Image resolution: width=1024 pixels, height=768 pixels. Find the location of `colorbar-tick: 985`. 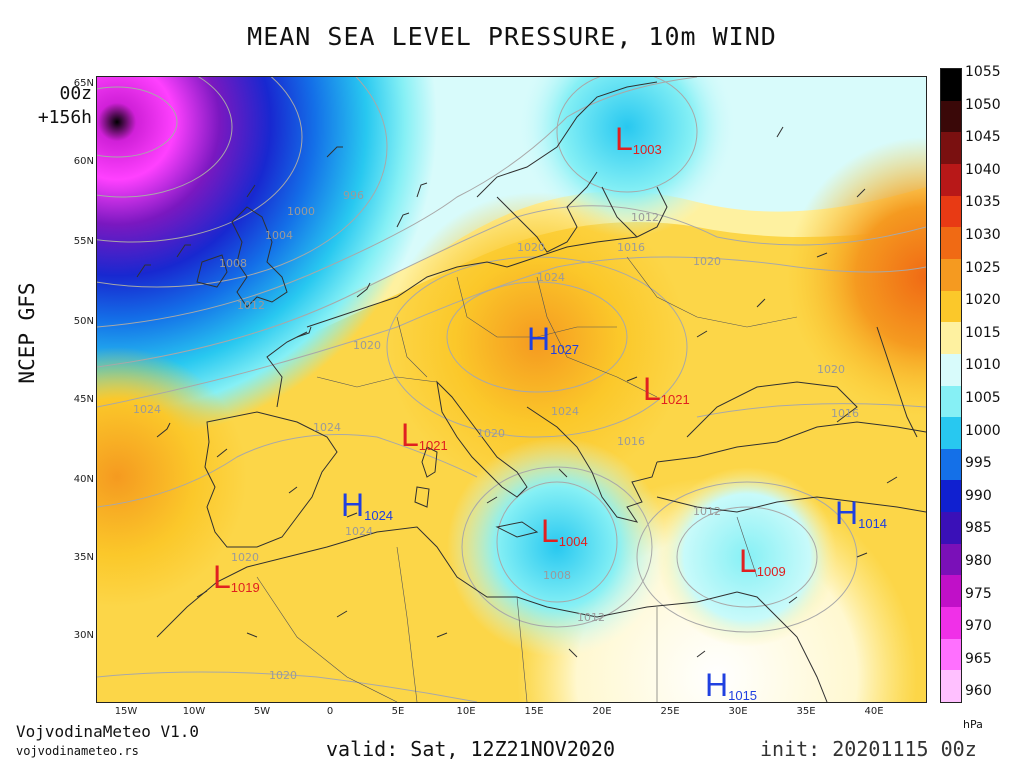

colorbar-tick: 985 is located at coordinates (978, 528).